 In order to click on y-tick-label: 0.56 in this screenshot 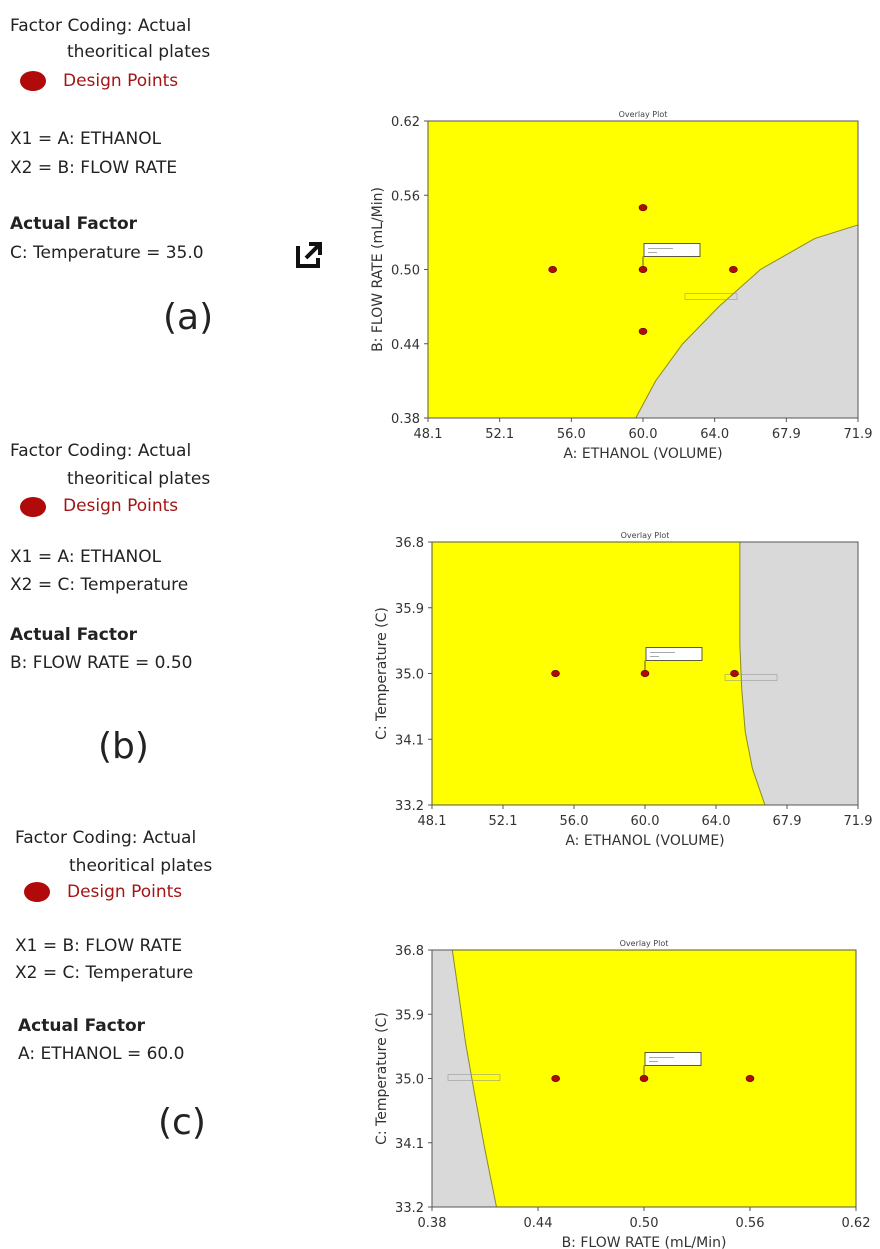, I will do `click(405, 196)`.